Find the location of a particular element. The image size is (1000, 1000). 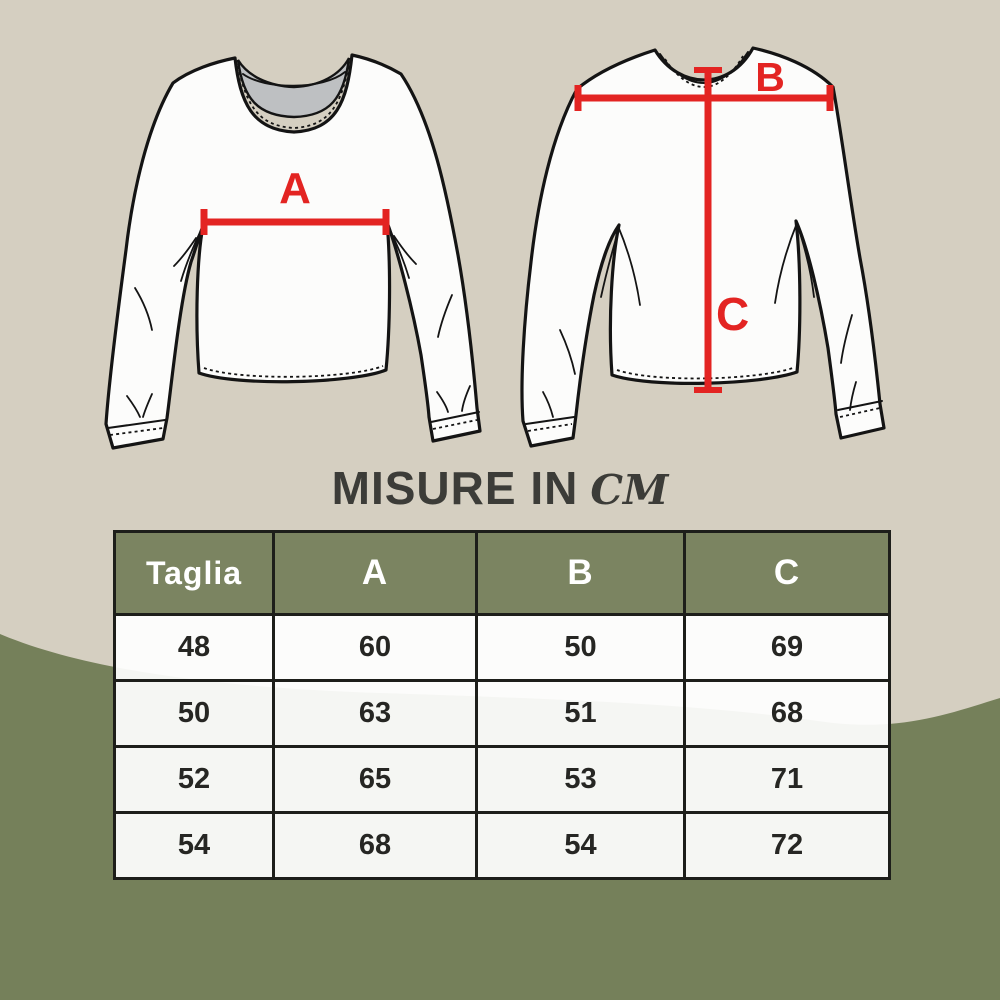

front-left-cuff-stitch is located at coordinates (136, 431).